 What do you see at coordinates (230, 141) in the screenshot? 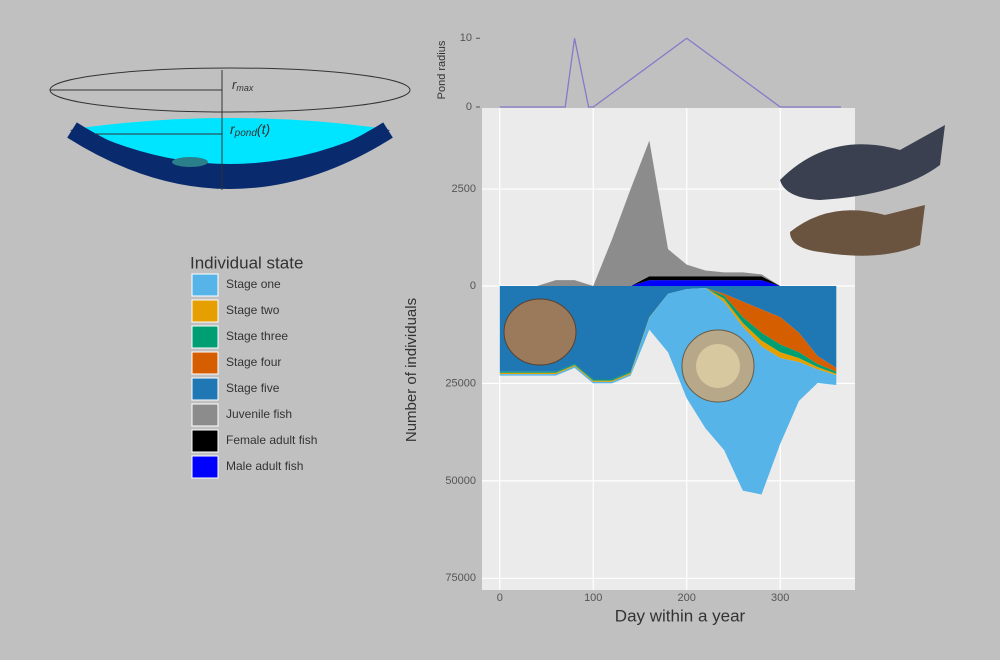
I see `pond-water` at bounding box center [230, 141].